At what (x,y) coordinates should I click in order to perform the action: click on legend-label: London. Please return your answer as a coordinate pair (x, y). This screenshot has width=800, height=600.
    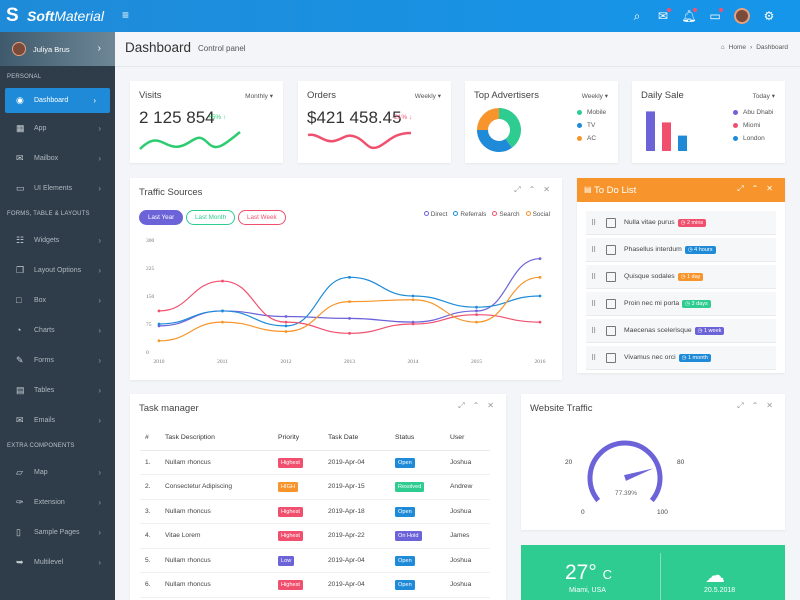
    Looking at the image, I should click on (754, 138).